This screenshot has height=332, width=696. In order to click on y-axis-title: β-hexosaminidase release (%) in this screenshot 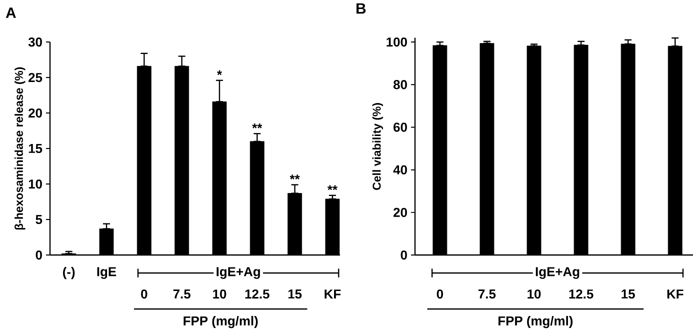, I will do `click(20, 148)`.